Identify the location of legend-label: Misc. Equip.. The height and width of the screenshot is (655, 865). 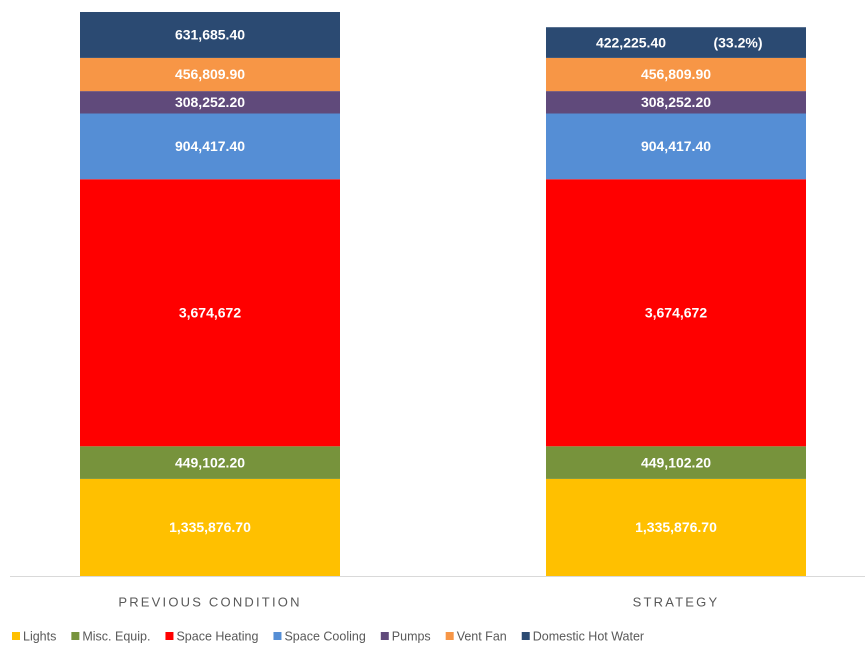
(116, 636).